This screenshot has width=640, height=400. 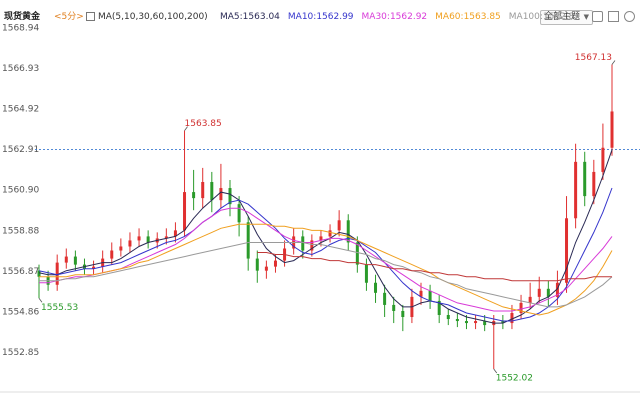 What do you see at coordinates (586, 17) in the screenshot?
I see `dropdown-caret: ▼` at bounding box center [586, 17].